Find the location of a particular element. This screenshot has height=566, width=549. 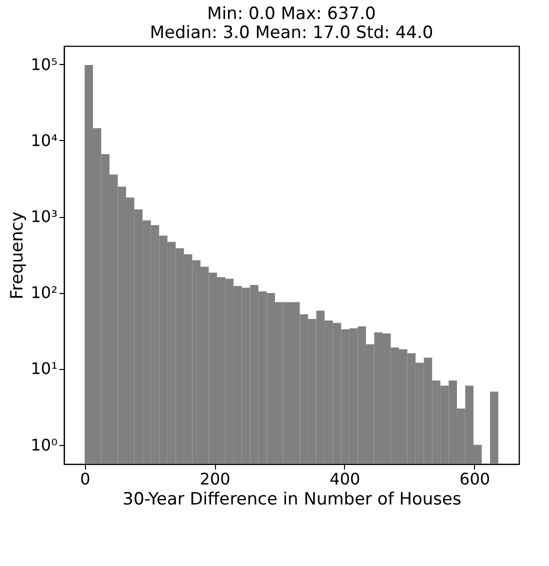

y-tick-label: 10² is located at coordinates (44, 292).